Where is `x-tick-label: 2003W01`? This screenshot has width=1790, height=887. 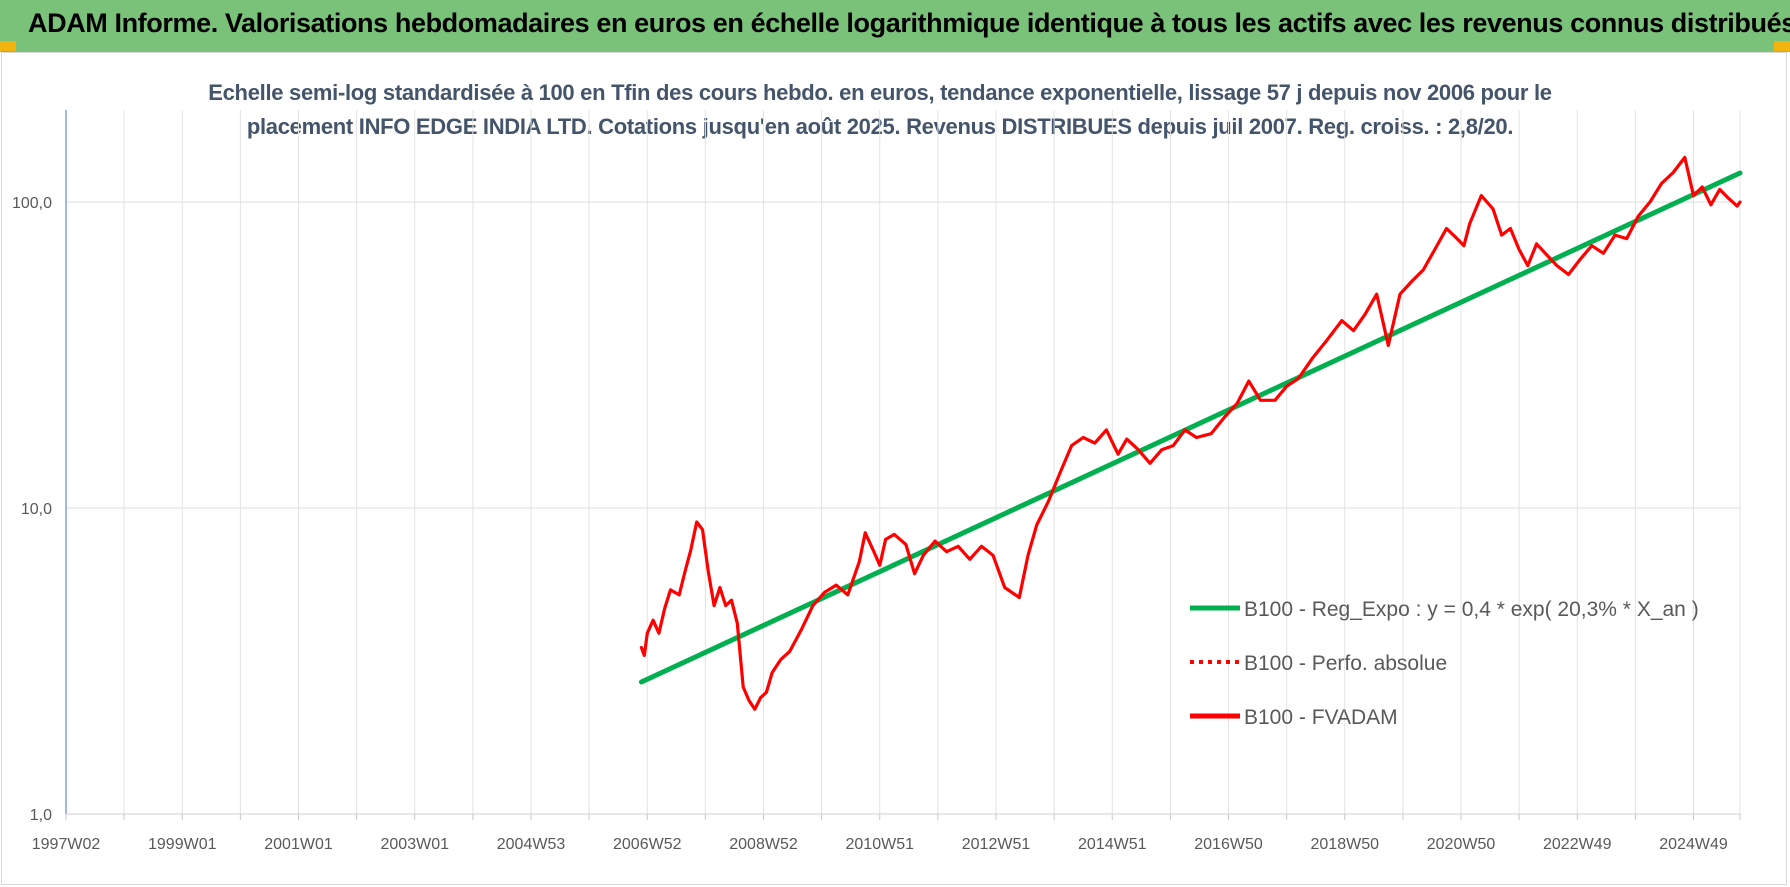
x-tick-label: 2003W01 is located at coordinates (415, 844).